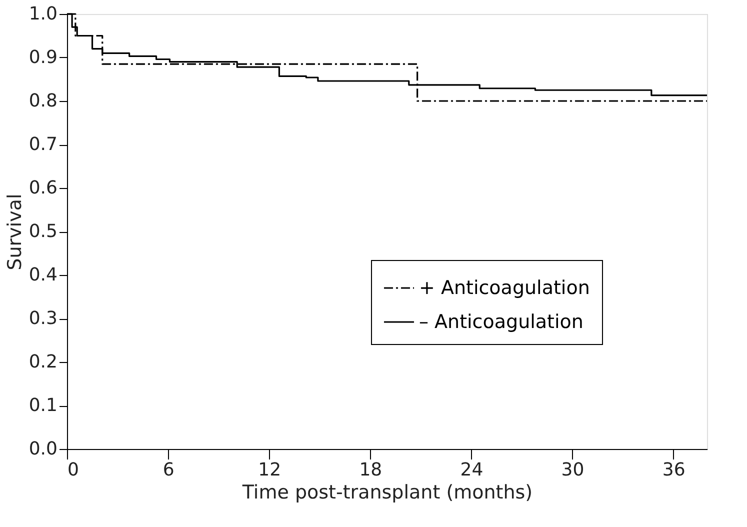 This screenshot has height=527, width=747. I want to click on legend-label: – Anticoagulation, so click(501, 322).